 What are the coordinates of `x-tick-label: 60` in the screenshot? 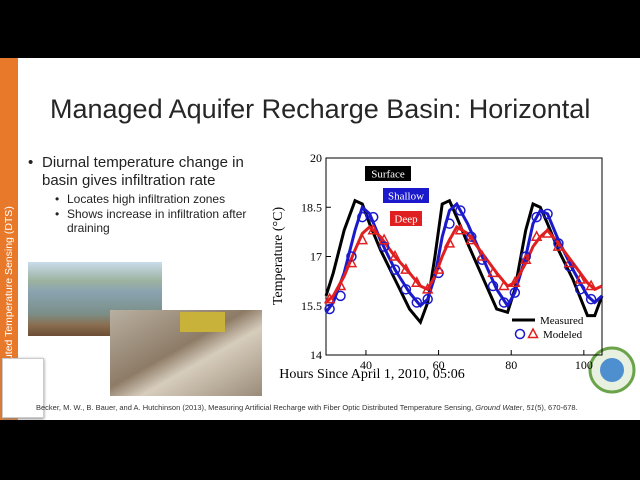 It's located at (439, 365).